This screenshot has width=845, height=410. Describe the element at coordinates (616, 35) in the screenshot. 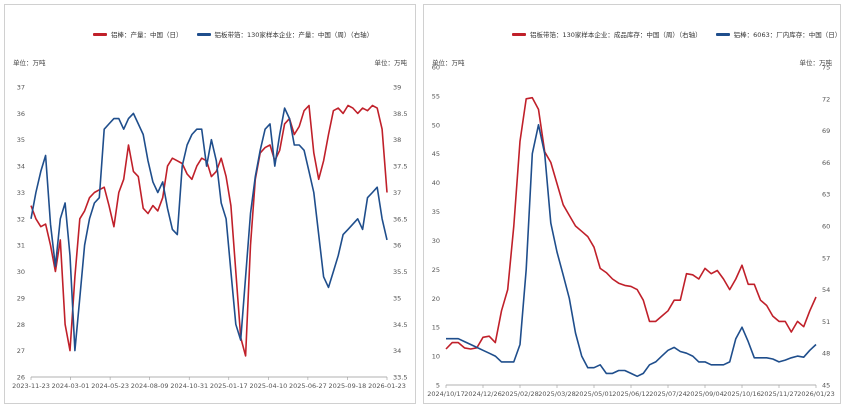

I see `legend-label: 铝板带箔：130家样本企业：成品库存：中国（周）（右轴）` at that location.